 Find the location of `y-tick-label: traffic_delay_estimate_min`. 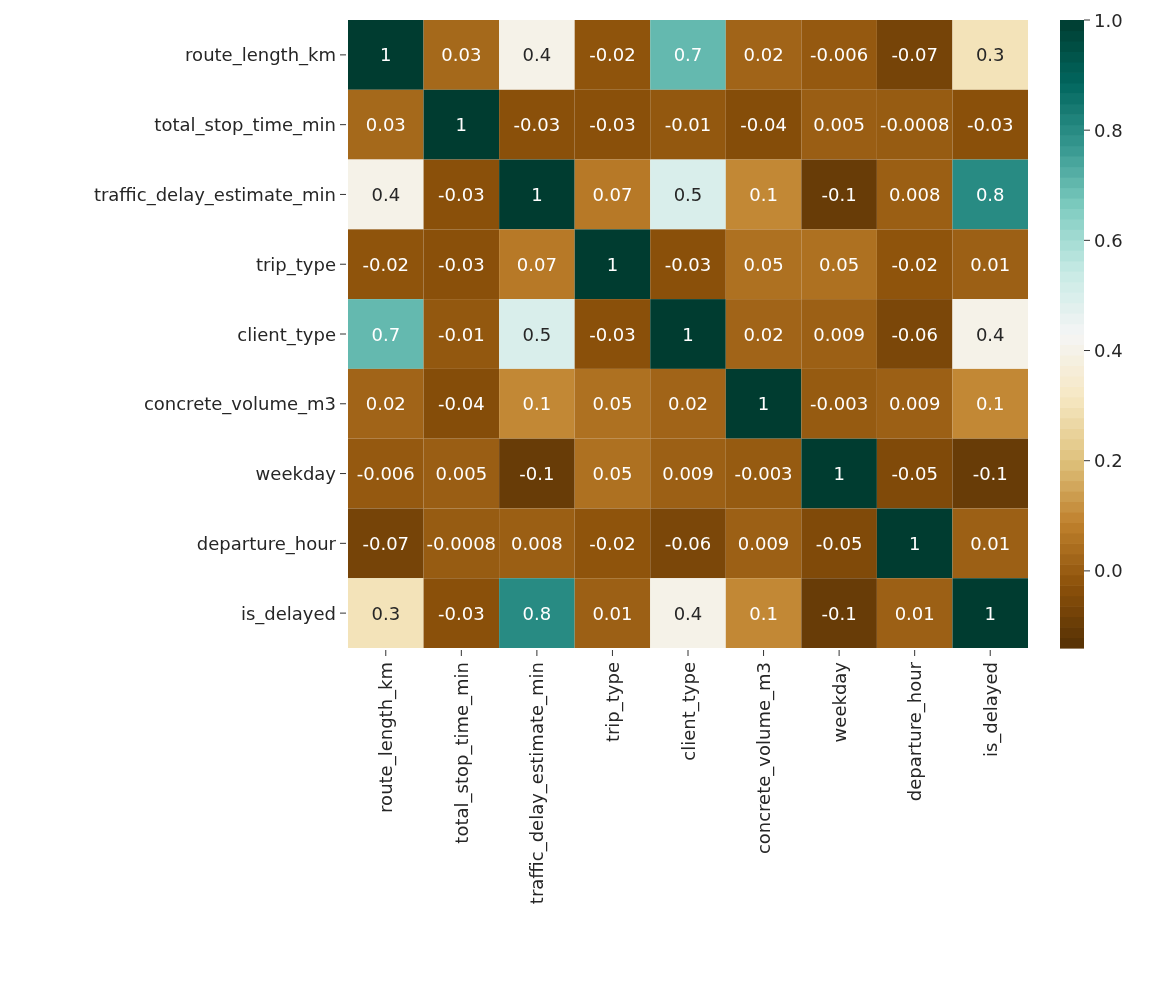

y-tick-label: traffic_delay_estimate_min is located at coordinates (214, 194).